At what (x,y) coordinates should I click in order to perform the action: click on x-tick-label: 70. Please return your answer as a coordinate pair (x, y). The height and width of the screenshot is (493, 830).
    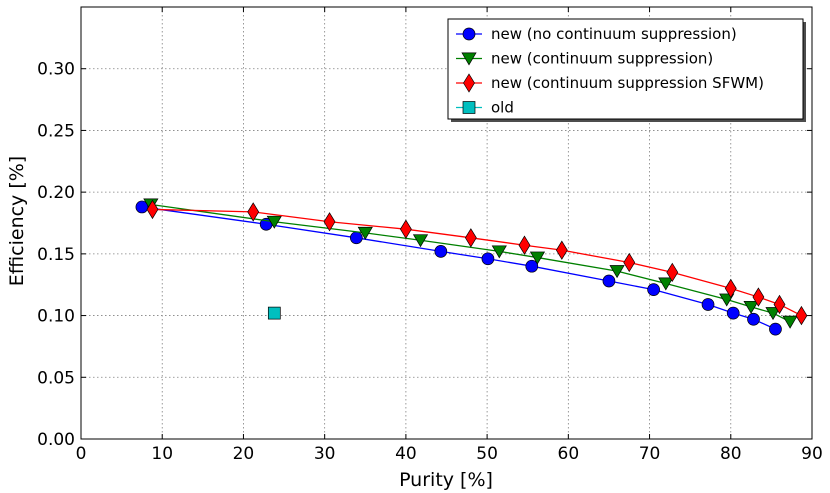
    Looking at the image, I should click on (650, 454).